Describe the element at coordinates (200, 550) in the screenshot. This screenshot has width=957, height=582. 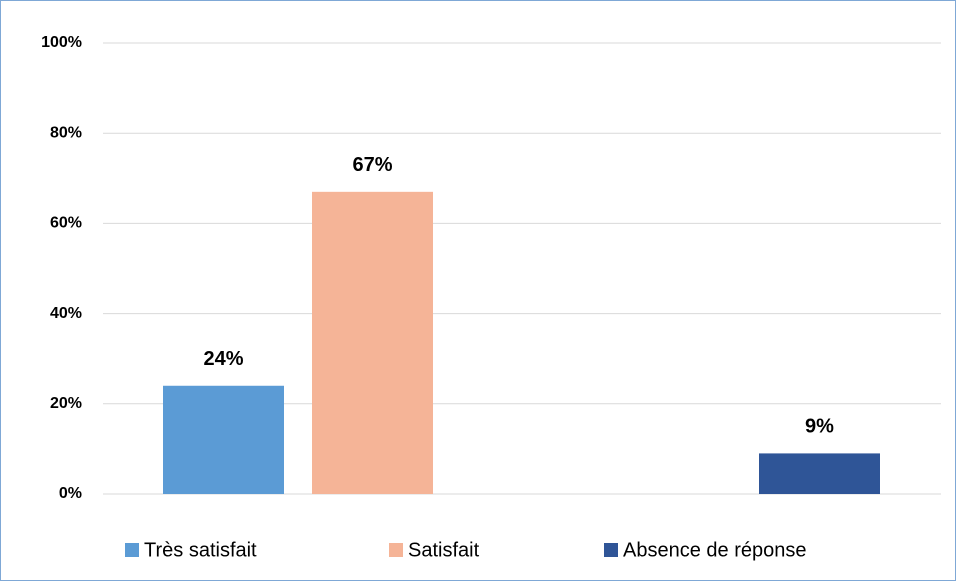
I see `legend-label: Très satisfait` at that location.